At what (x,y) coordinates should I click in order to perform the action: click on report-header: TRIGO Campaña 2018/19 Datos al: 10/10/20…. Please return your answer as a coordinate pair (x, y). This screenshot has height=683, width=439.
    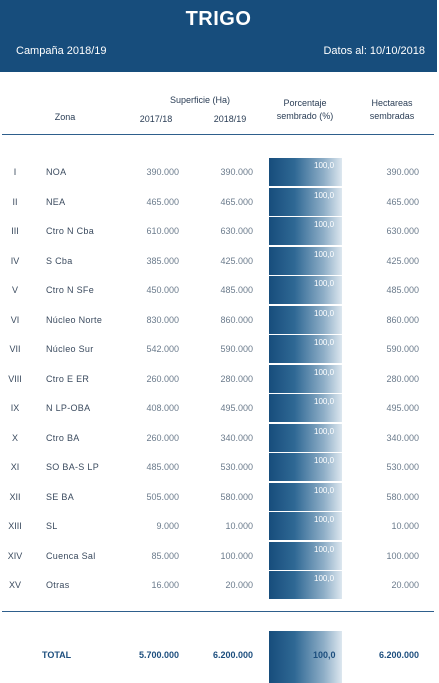
    Looking at the image, I should click on (218, 36).